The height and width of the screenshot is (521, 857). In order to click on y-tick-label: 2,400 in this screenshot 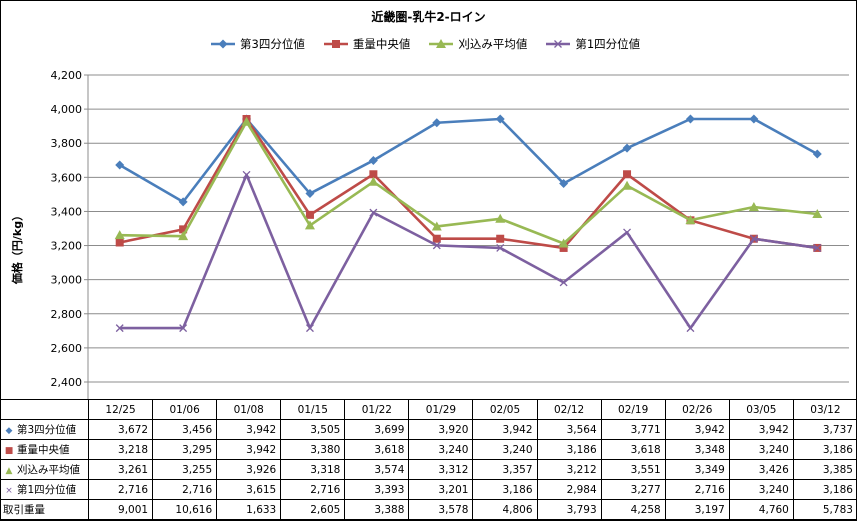, I will do `click(67, 382)`.